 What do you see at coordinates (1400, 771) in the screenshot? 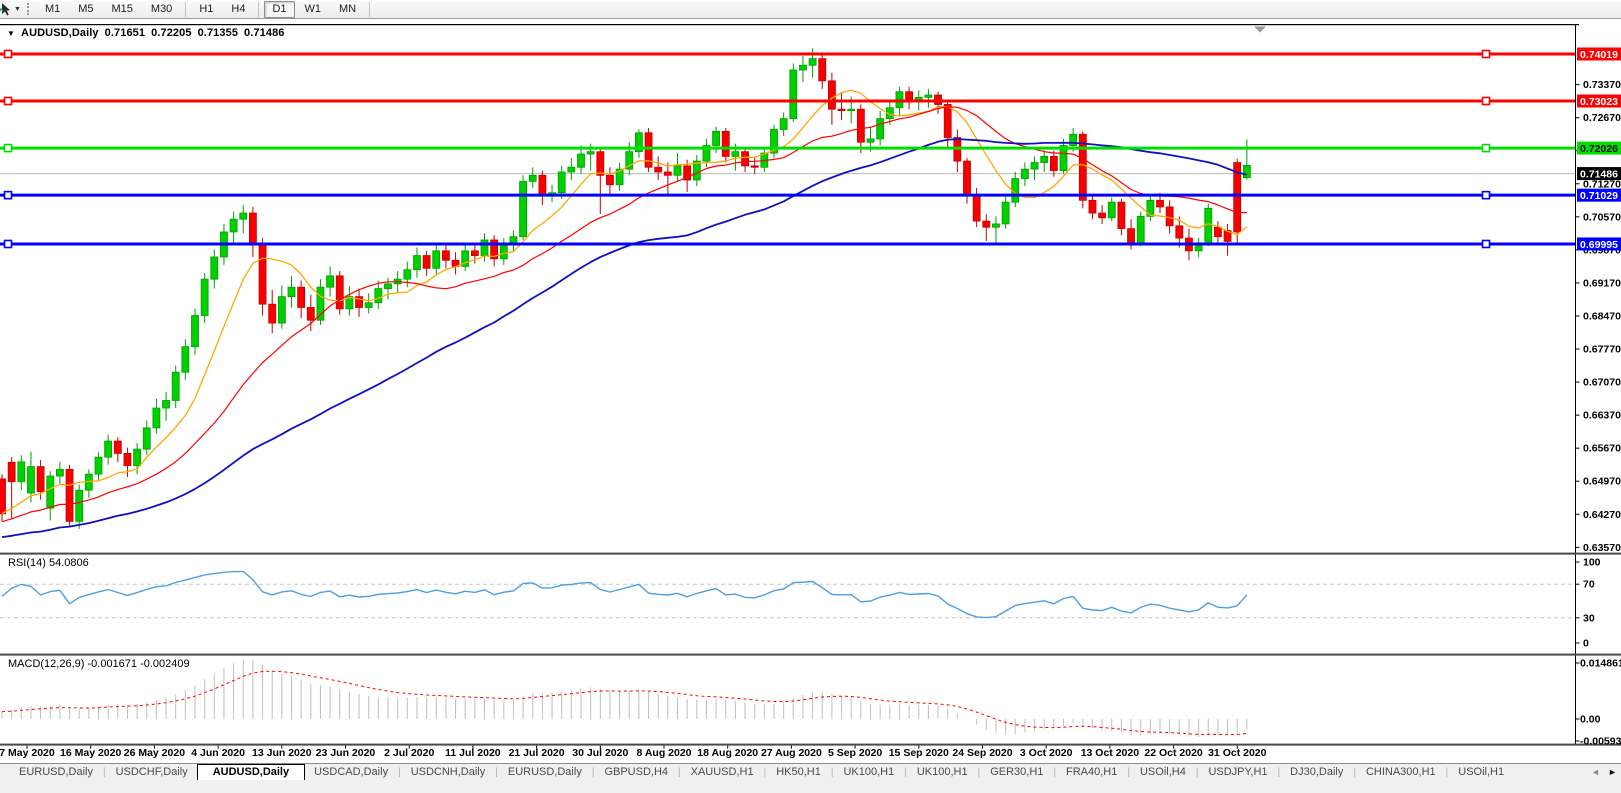
I see `chart-tab-CHINA300-H1: CHINA300,H1` at bounding box center [1400, 771].